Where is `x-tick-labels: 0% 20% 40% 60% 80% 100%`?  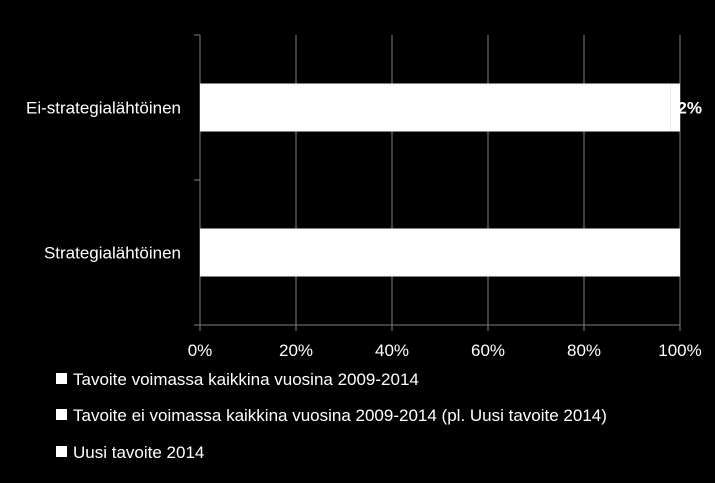
x-tick-labels: 0% 20% 40% 60% 80% 100% is located at coordinates (445, 350).